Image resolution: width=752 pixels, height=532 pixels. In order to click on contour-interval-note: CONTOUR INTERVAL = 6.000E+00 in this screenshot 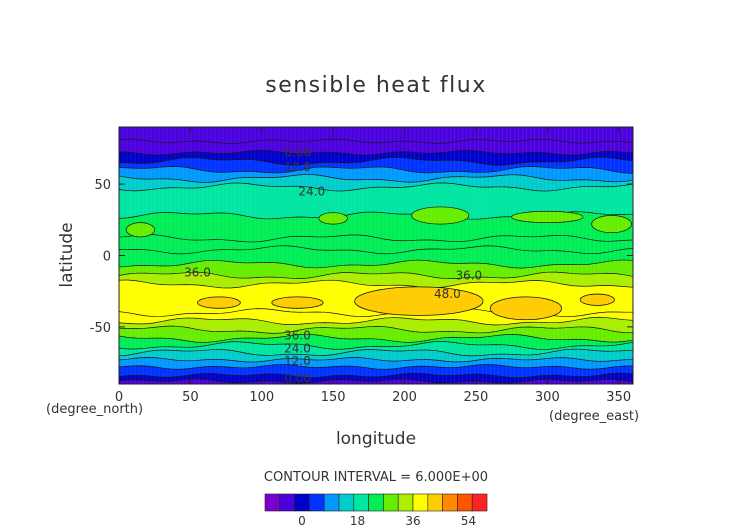, I will do `click(376, 477)`.